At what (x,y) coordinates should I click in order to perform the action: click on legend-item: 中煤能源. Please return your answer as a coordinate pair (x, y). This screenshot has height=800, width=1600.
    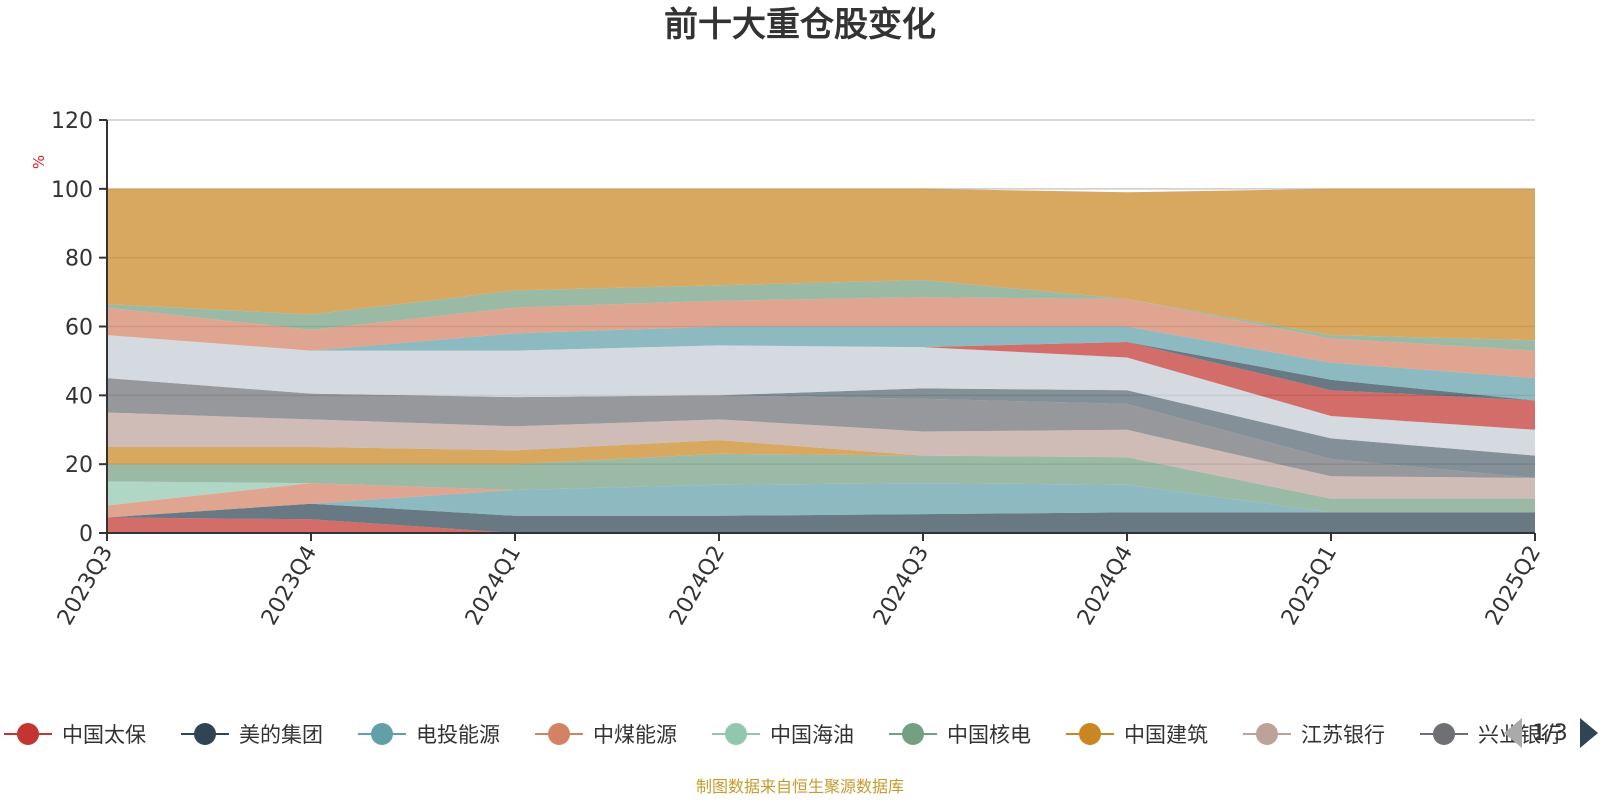
    Looking at the image, I should click on (606, 735).